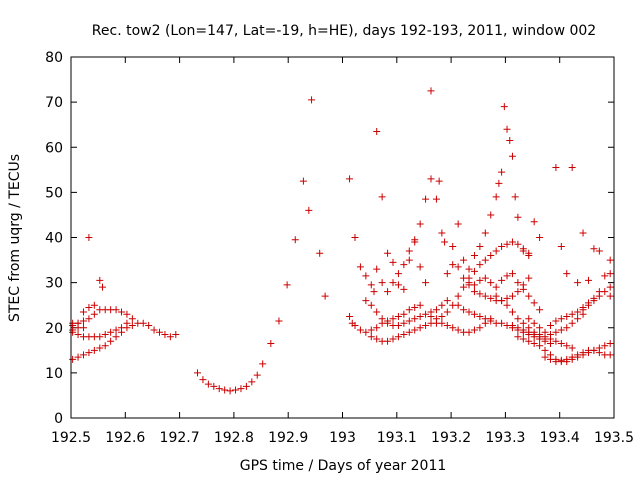 This screenshot has height=484, width=640. I want to click on x-tick-label: 193.4, so click(560, 438).